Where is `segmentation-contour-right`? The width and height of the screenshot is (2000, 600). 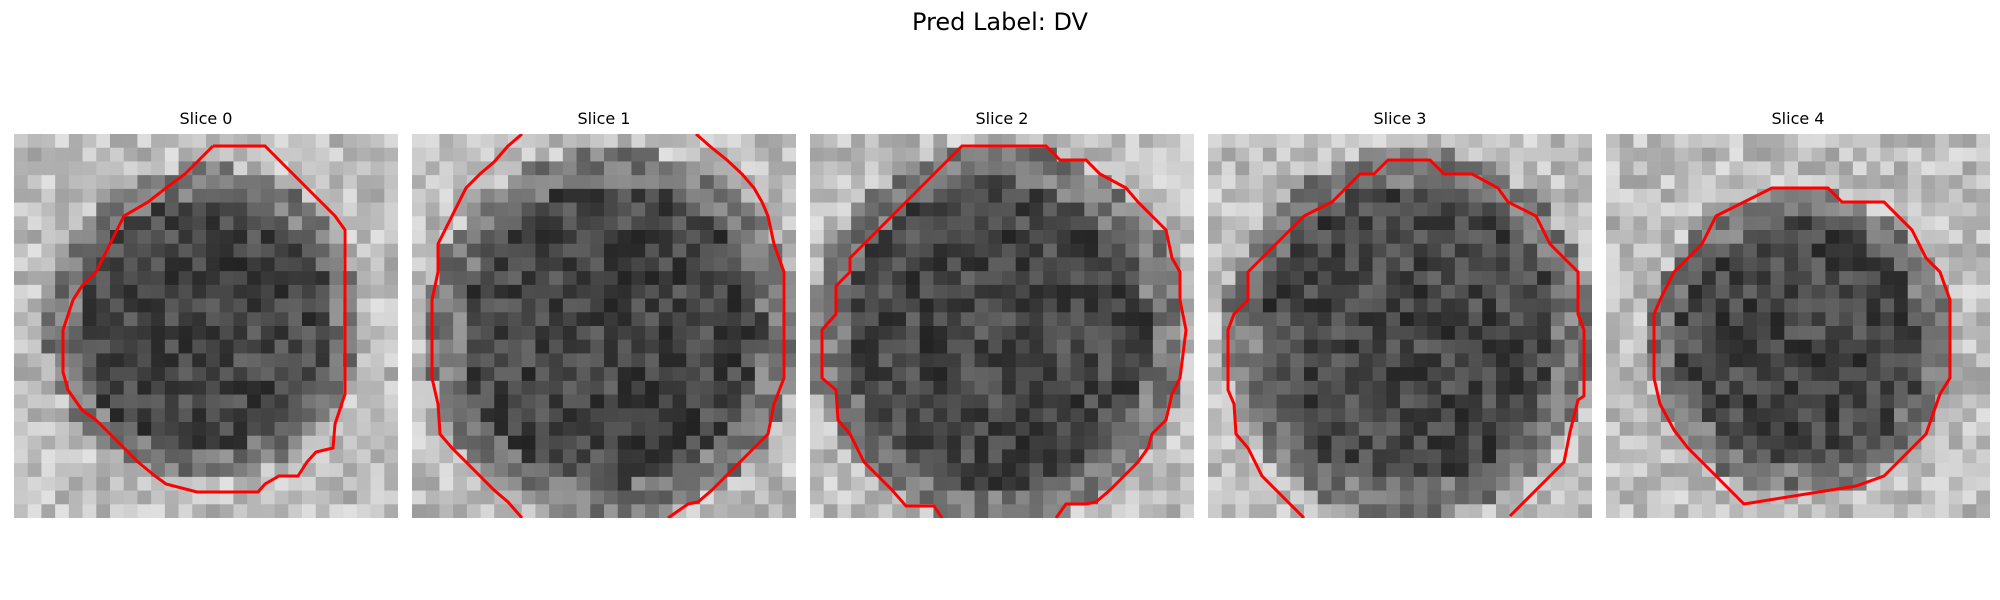
segmentation-contour-right is located at coordinates (726, 326).